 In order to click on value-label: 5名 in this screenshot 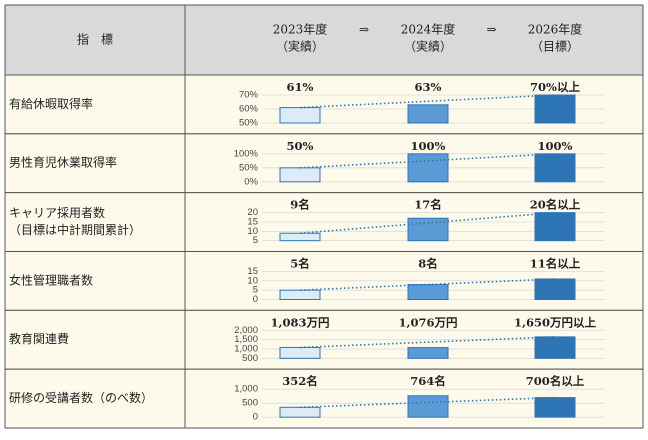, I will do `click(300, 263)`.